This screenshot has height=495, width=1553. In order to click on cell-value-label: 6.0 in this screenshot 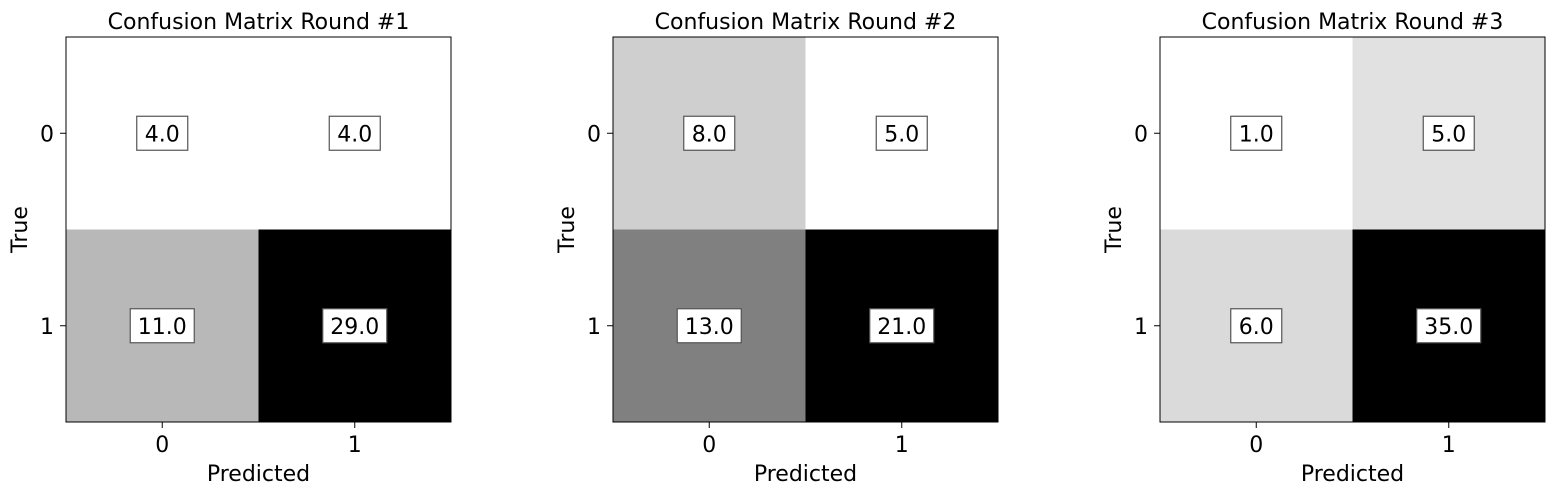, I will do `click(1256, 327)`.